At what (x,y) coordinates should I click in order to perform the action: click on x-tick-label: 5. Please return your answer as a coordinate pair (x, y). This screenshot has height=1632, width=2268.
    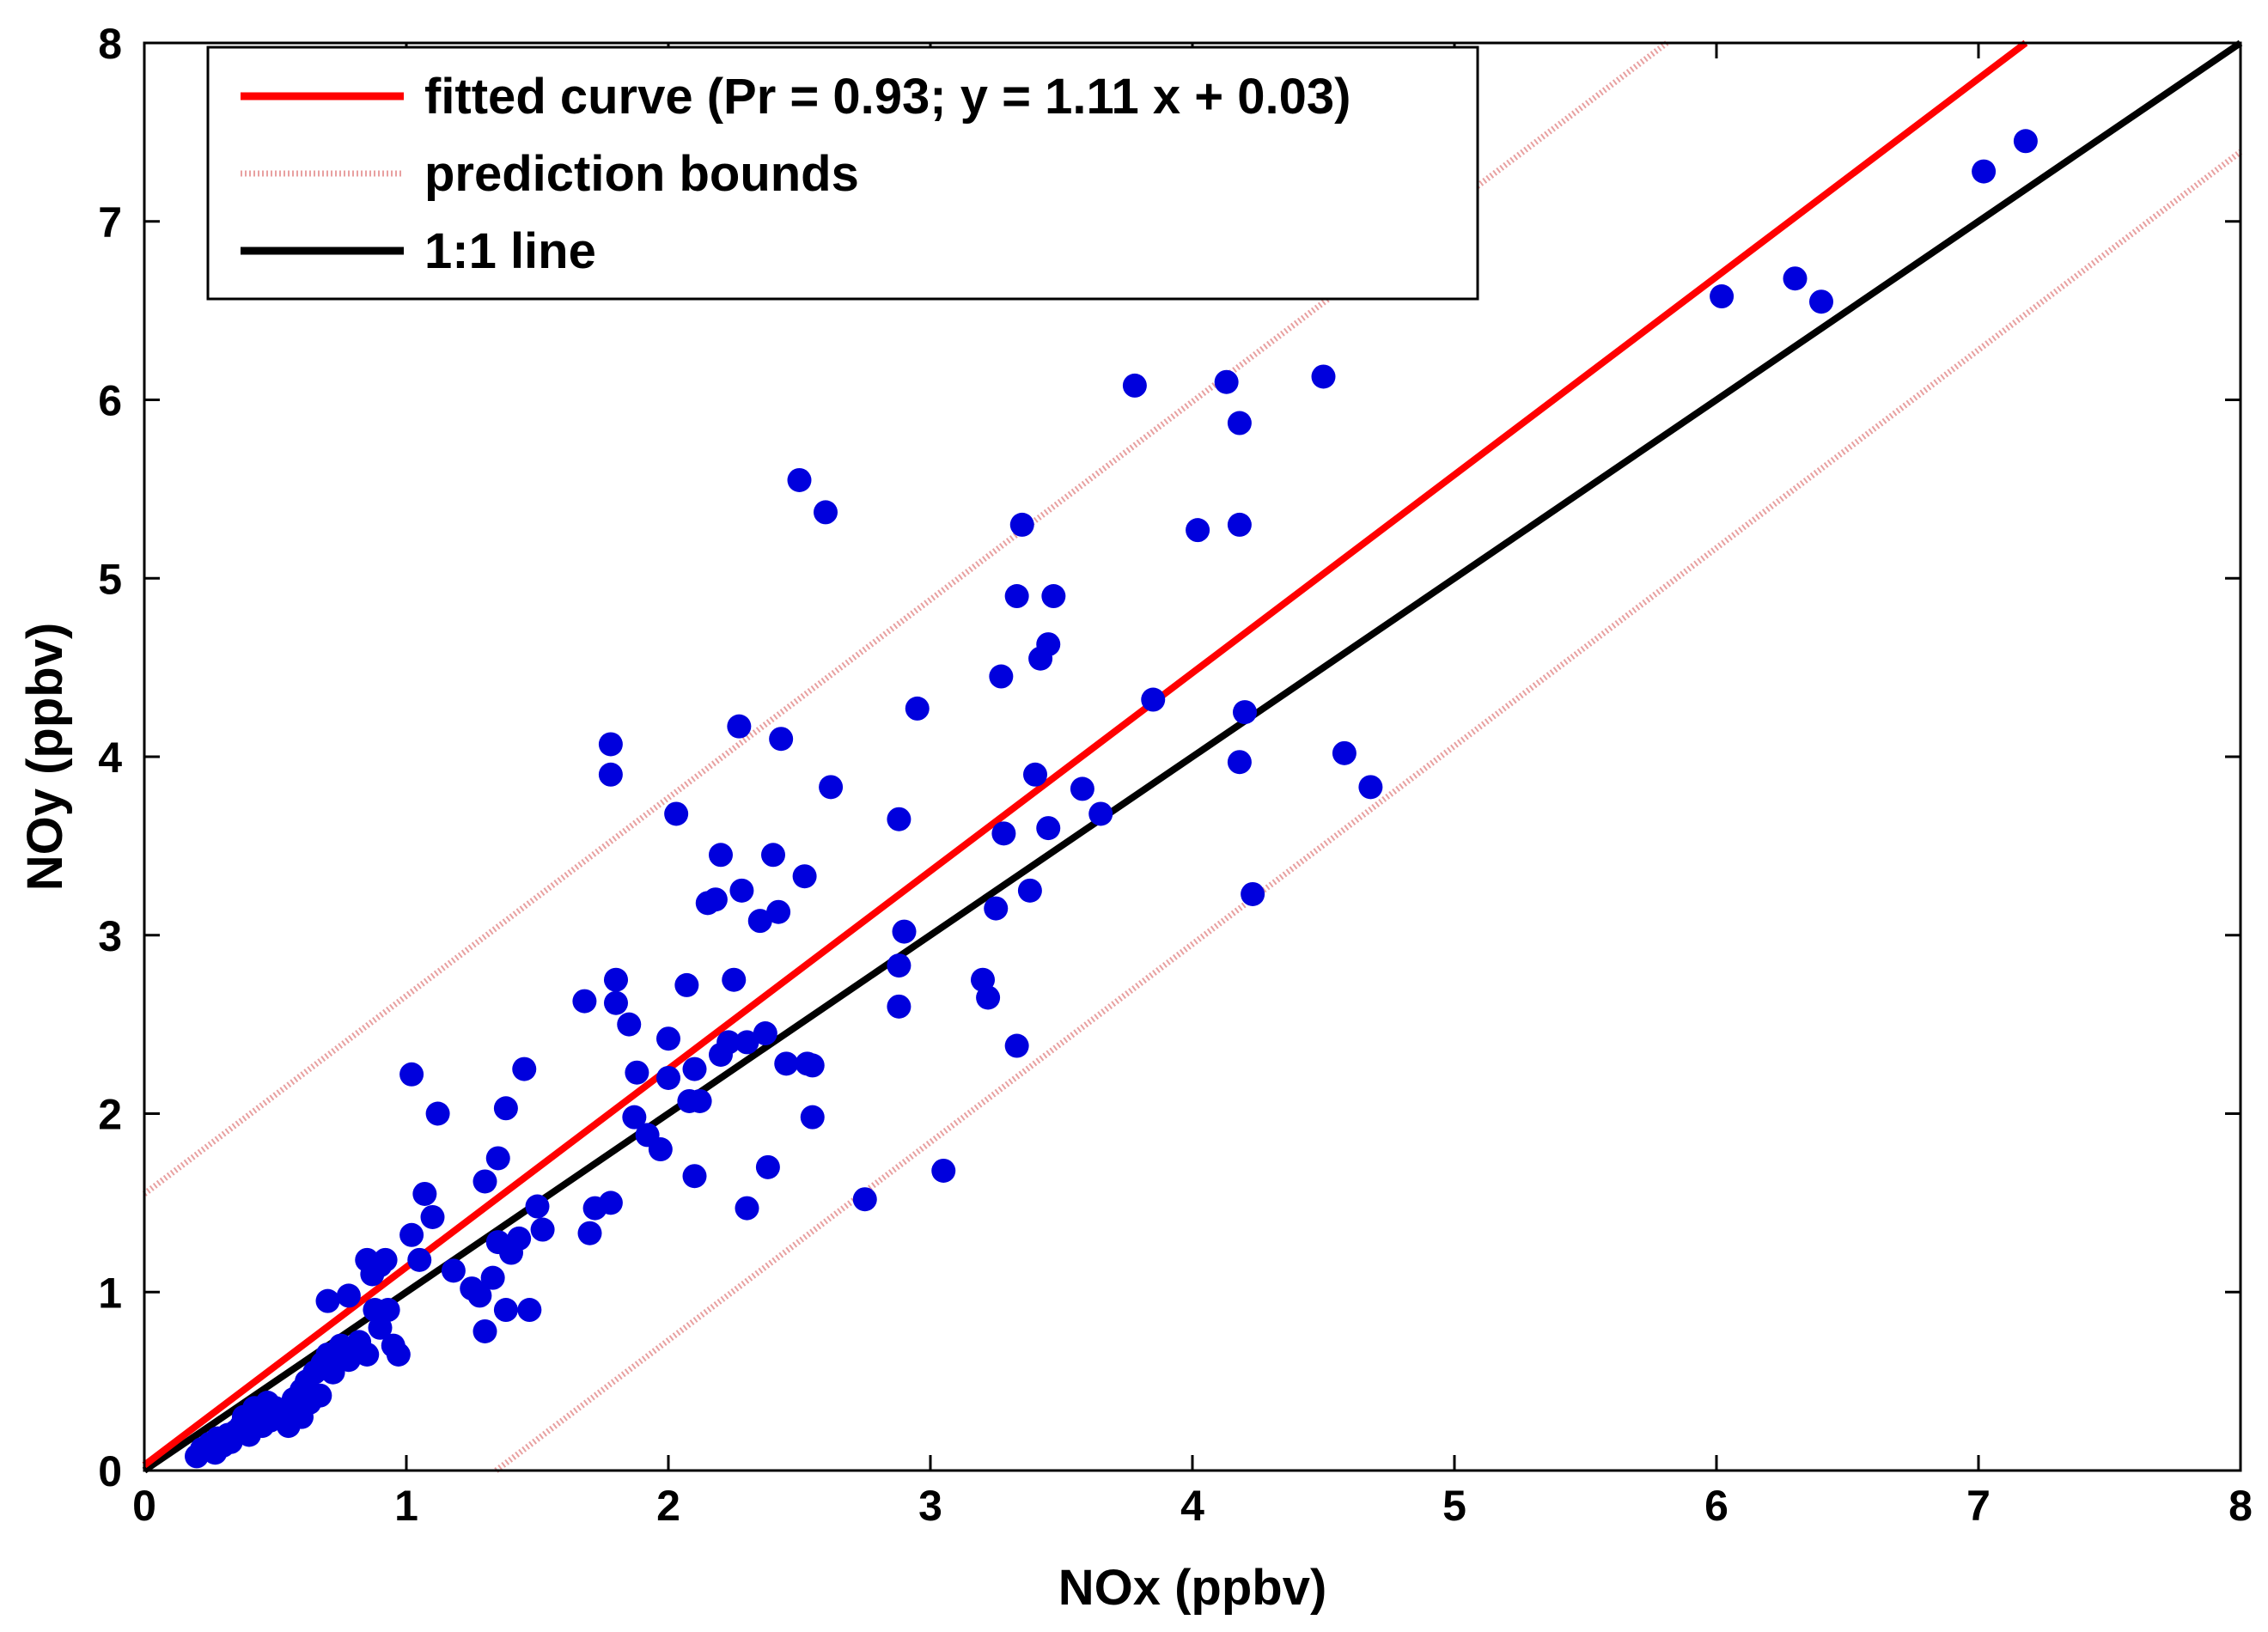
    Looking at the image, I should click on (1454, 1506).